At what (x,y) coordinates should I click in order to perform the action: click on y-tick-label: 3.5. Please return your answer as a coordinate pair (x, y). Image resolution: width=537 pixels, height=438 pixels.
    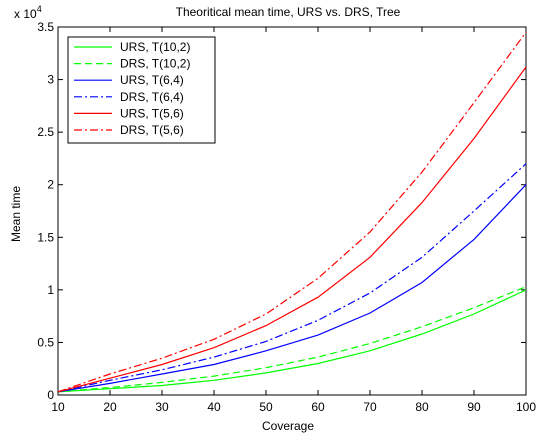
    Looking at the image, I should click on (45, 27).